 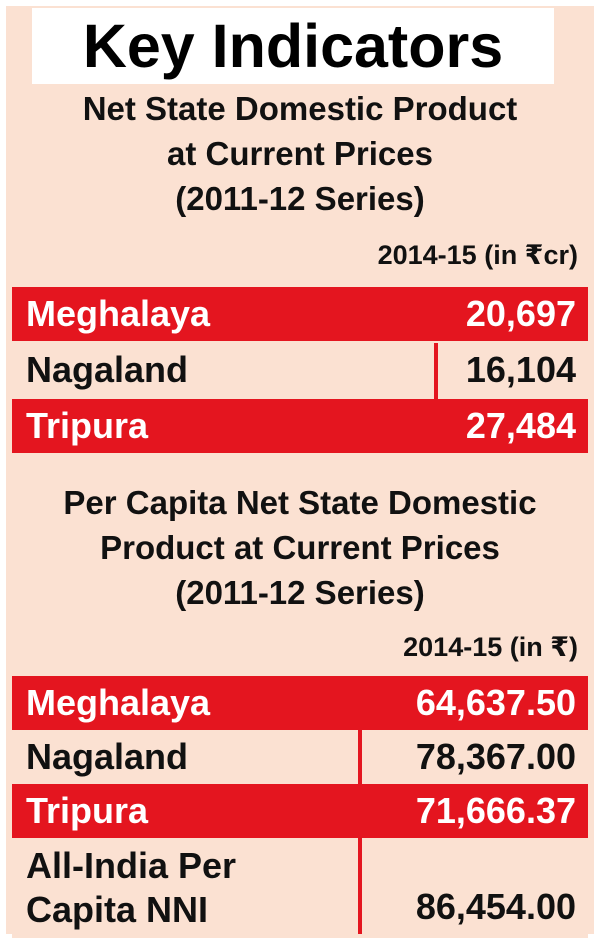 I want to click on nsdp-heading-line1: Net State Domestic Product, so click(x=300, y=108).